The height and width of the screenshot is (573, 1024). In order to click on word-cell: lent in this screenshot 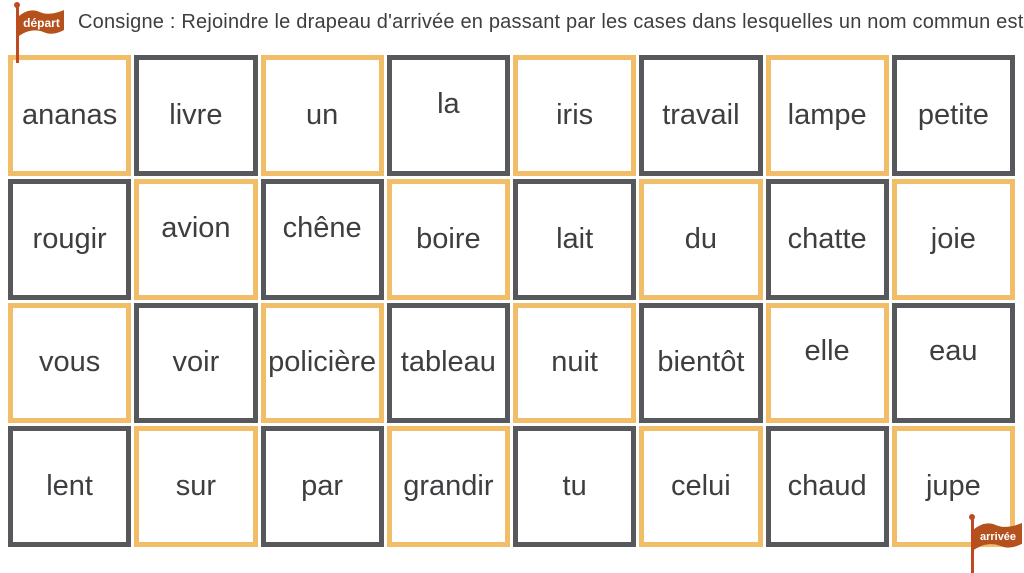, I will do `click(70, 486)`.